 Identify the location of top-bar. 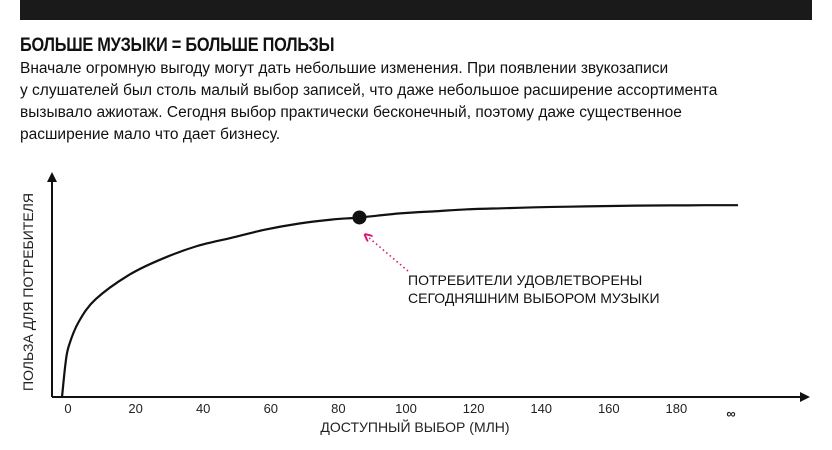
(416, 10).